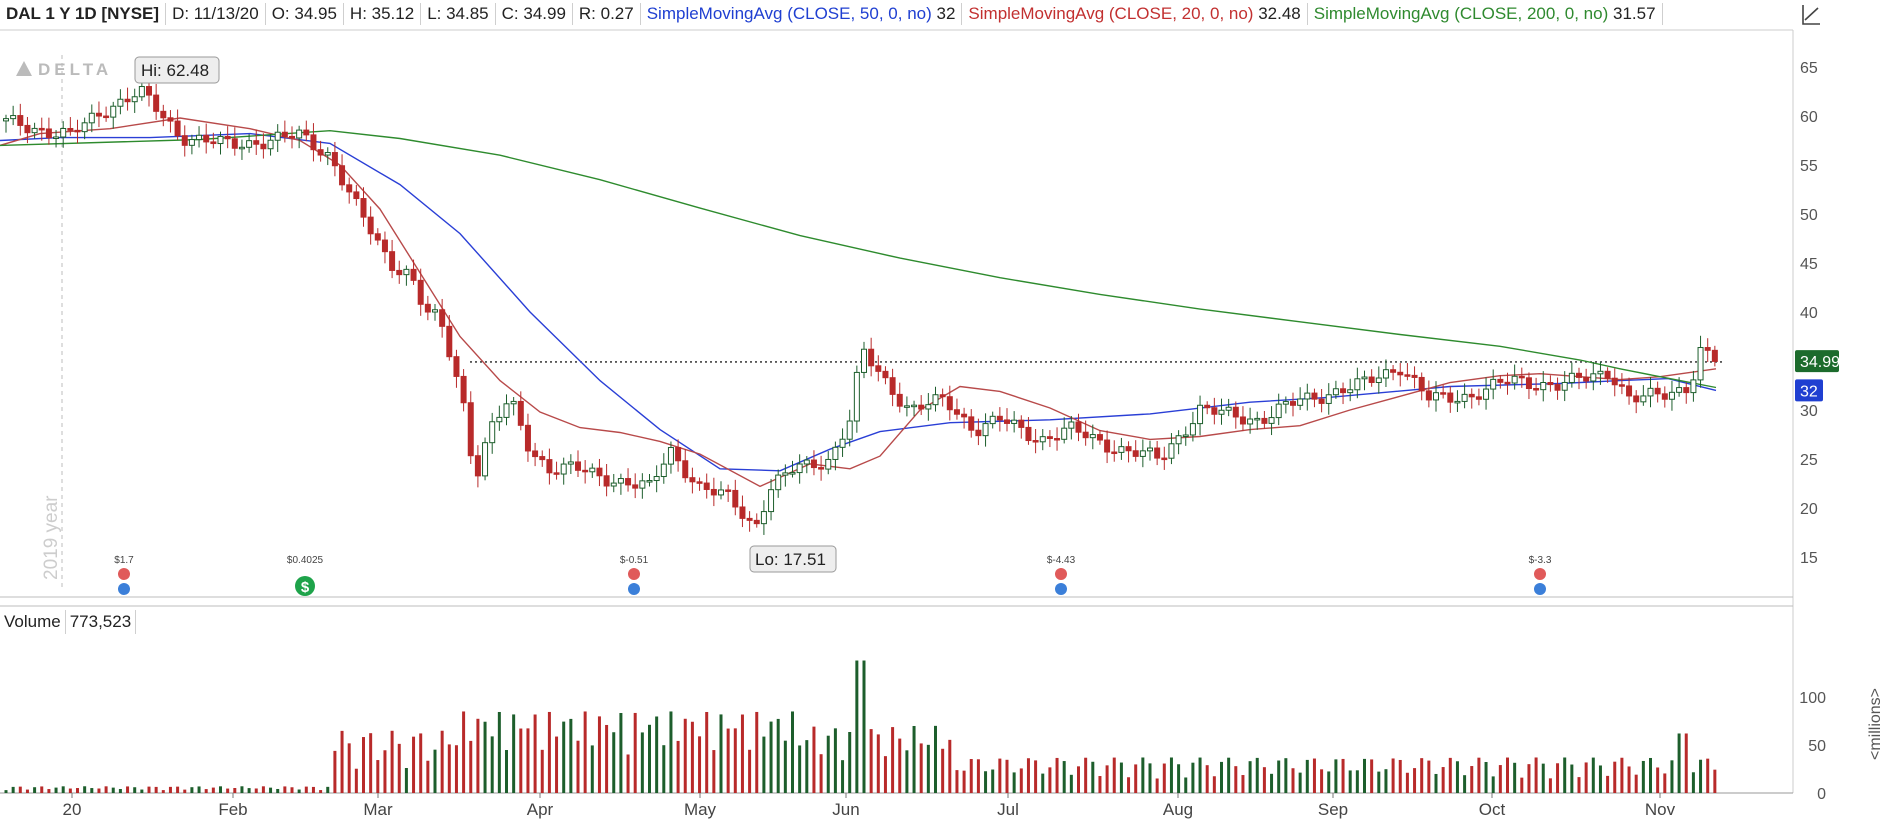 Image resolution: width=1891 pixels, height=820 pixels. What do you see at coordinates (1492, 809) in the screenshot?
I see `time-tick-label: Oct` at bounding box center [1492, 809].